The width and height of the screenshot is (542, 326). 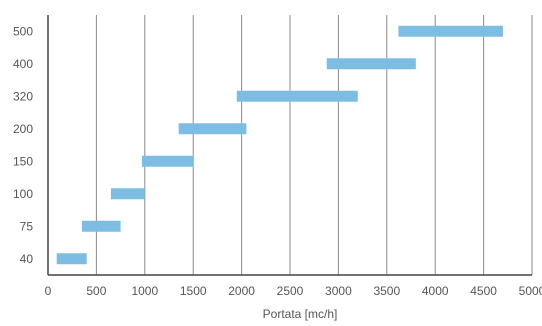 I want to click on x-tick-label-4500: 4500, so click(x=483, y=291).